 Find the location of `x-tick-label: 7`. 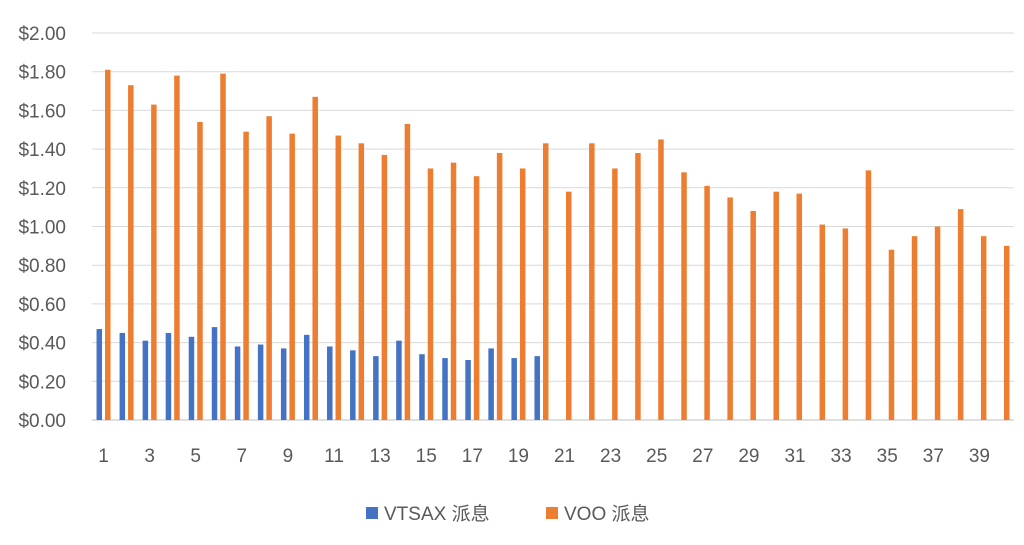

x-tick-label: 7 is located at coordinates (242, 456).